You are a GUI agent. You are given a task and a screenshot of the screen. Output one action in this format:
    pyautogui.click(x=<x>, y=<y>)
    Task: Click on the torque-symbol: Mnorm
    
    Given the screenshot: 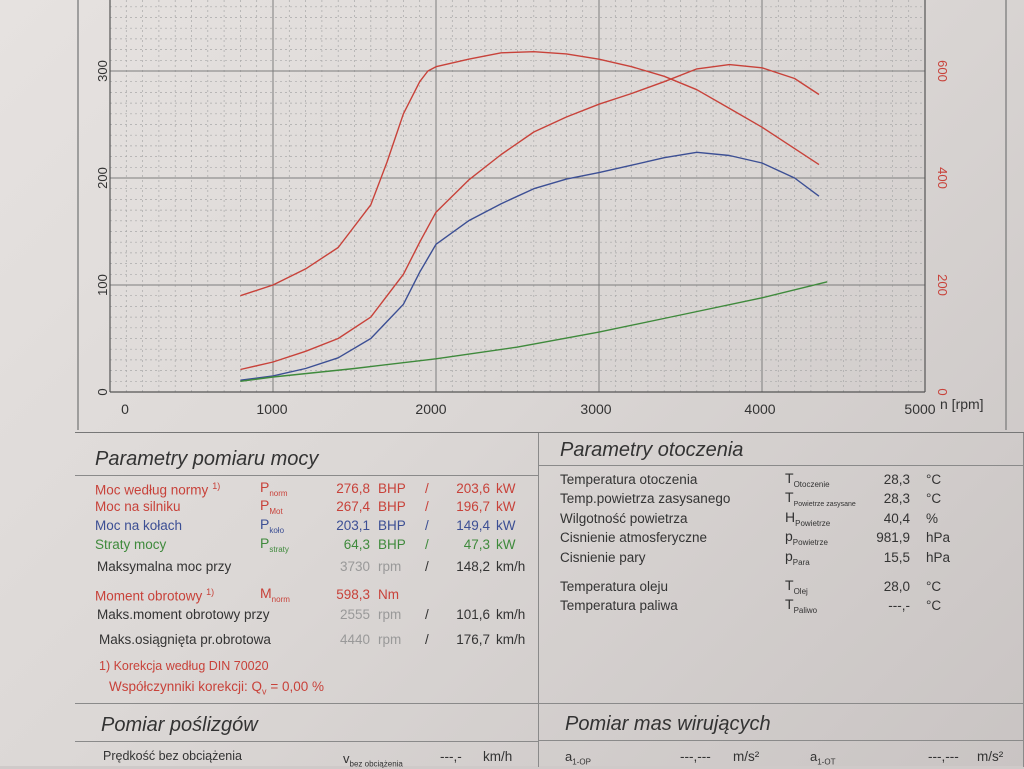 What is the action you would take?
    pyautogui.click(x=275, y=594)
    